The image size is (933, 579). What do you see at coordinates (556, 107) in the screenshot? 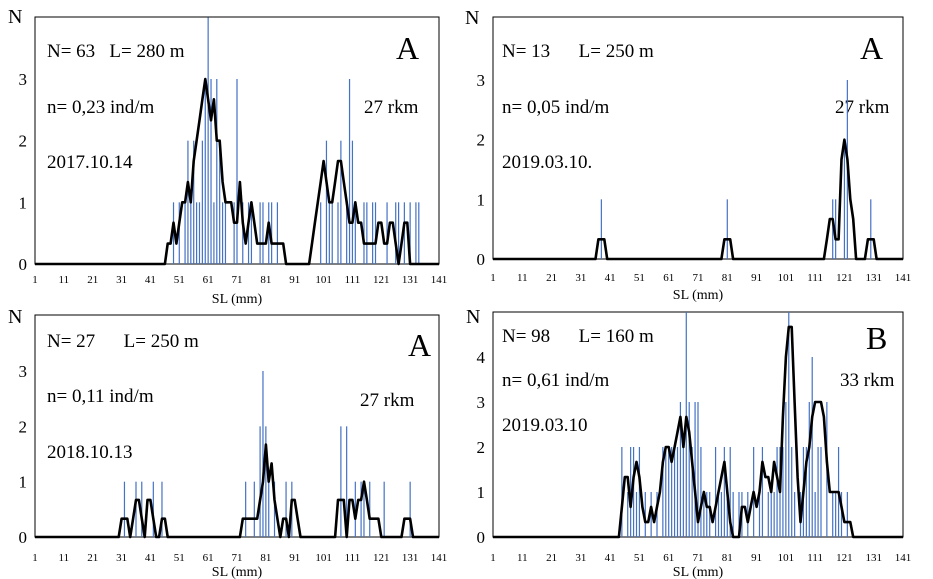
I see `density-annotation: n= 0,05 ind/m` at bounding box center [556, 107].